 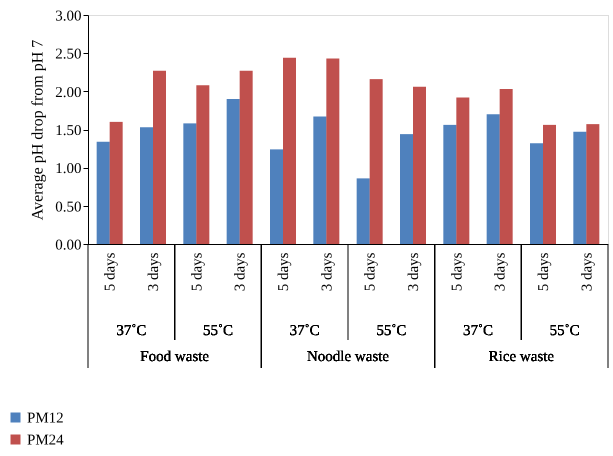 I want to click on y-tick-label: 0.50, so click(x=68, y=207).